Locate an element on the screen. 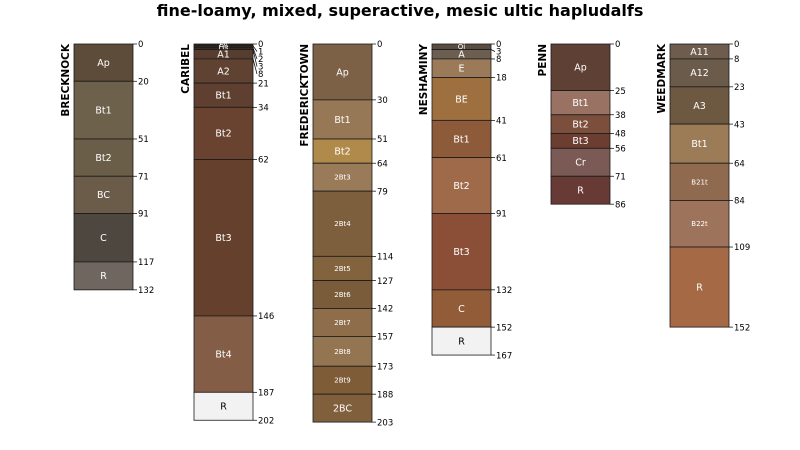 This screenshot has height=450, width=800. horizon-label: BE is located at coordinates (461, 99).